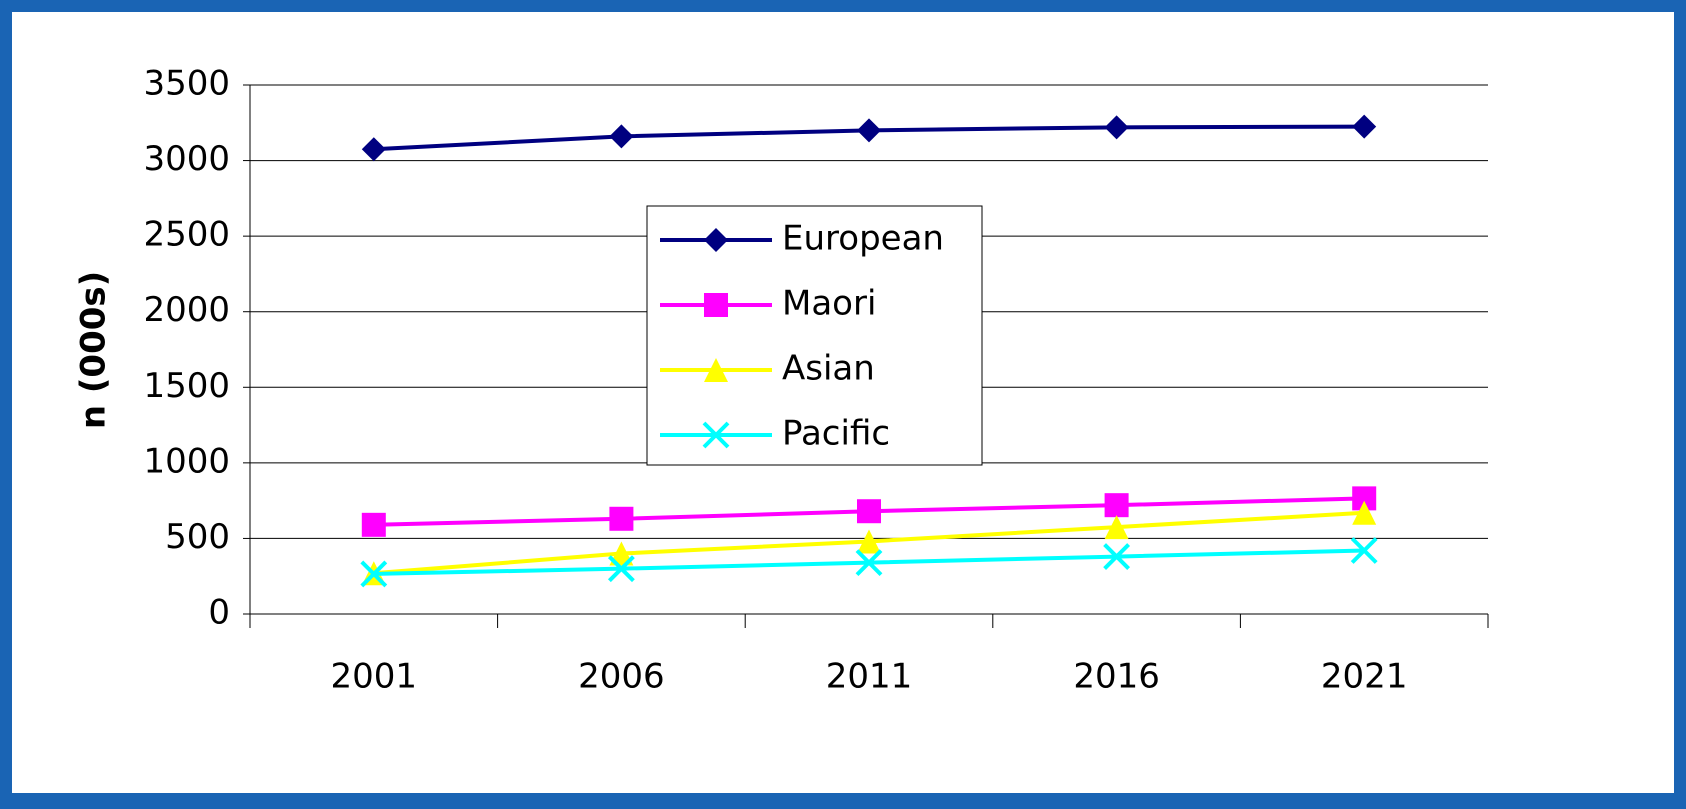 This screenshot has height=809, width=1686. Describe the element at coordinates (186, 310) in the screenshot. I see `y-tick-label: 2000` at that location.